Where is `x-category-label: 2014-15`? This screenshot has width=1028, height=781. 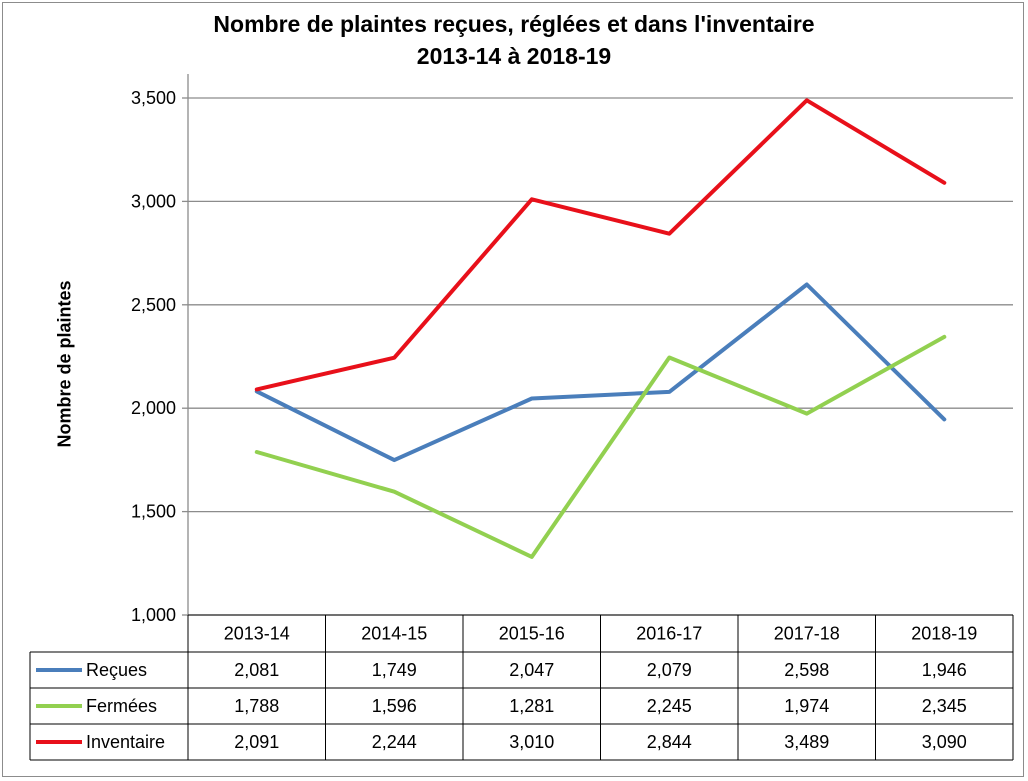 x-category-label: 2014-15 is located at coordinates (394, 634).